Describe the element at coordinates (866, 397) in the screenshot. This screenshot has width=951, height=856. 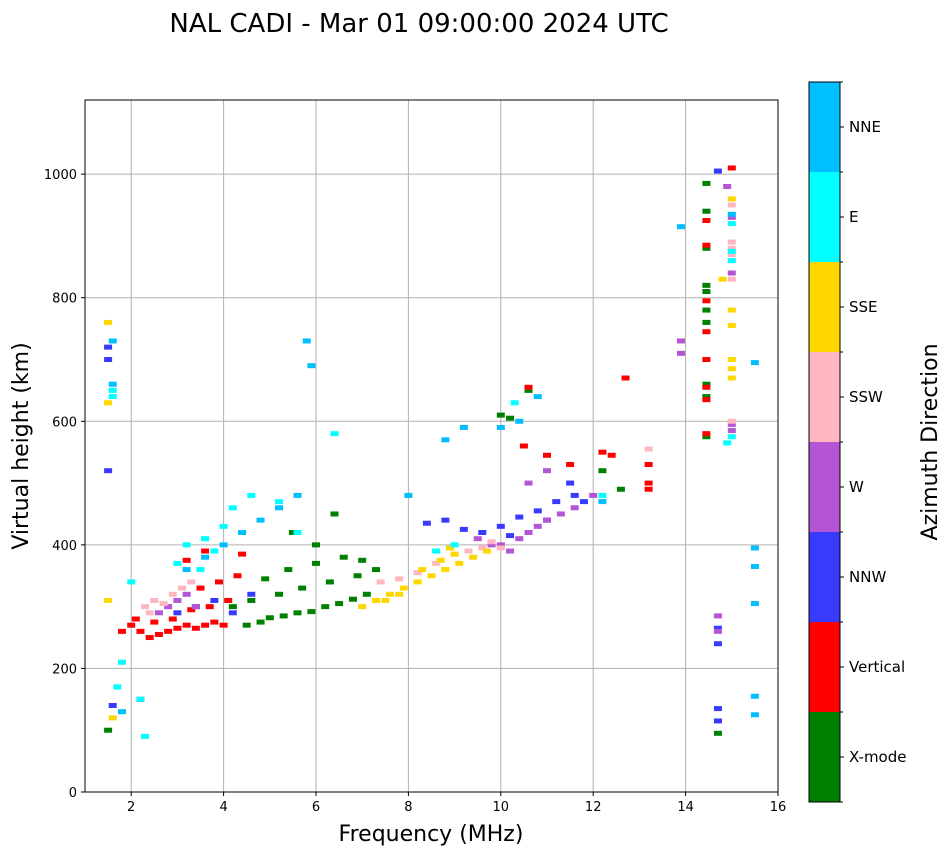
I see `colorbar-tick-label: SSW` at that location.